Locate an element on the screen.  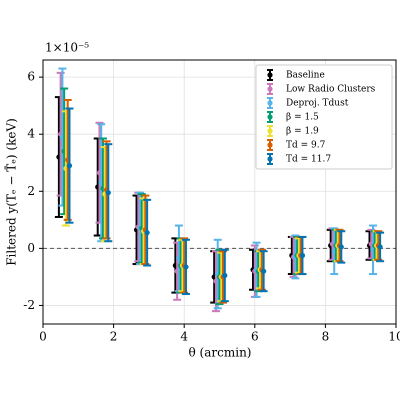
legend-label: Td = 11.7 is located at coordinates (308, 160).